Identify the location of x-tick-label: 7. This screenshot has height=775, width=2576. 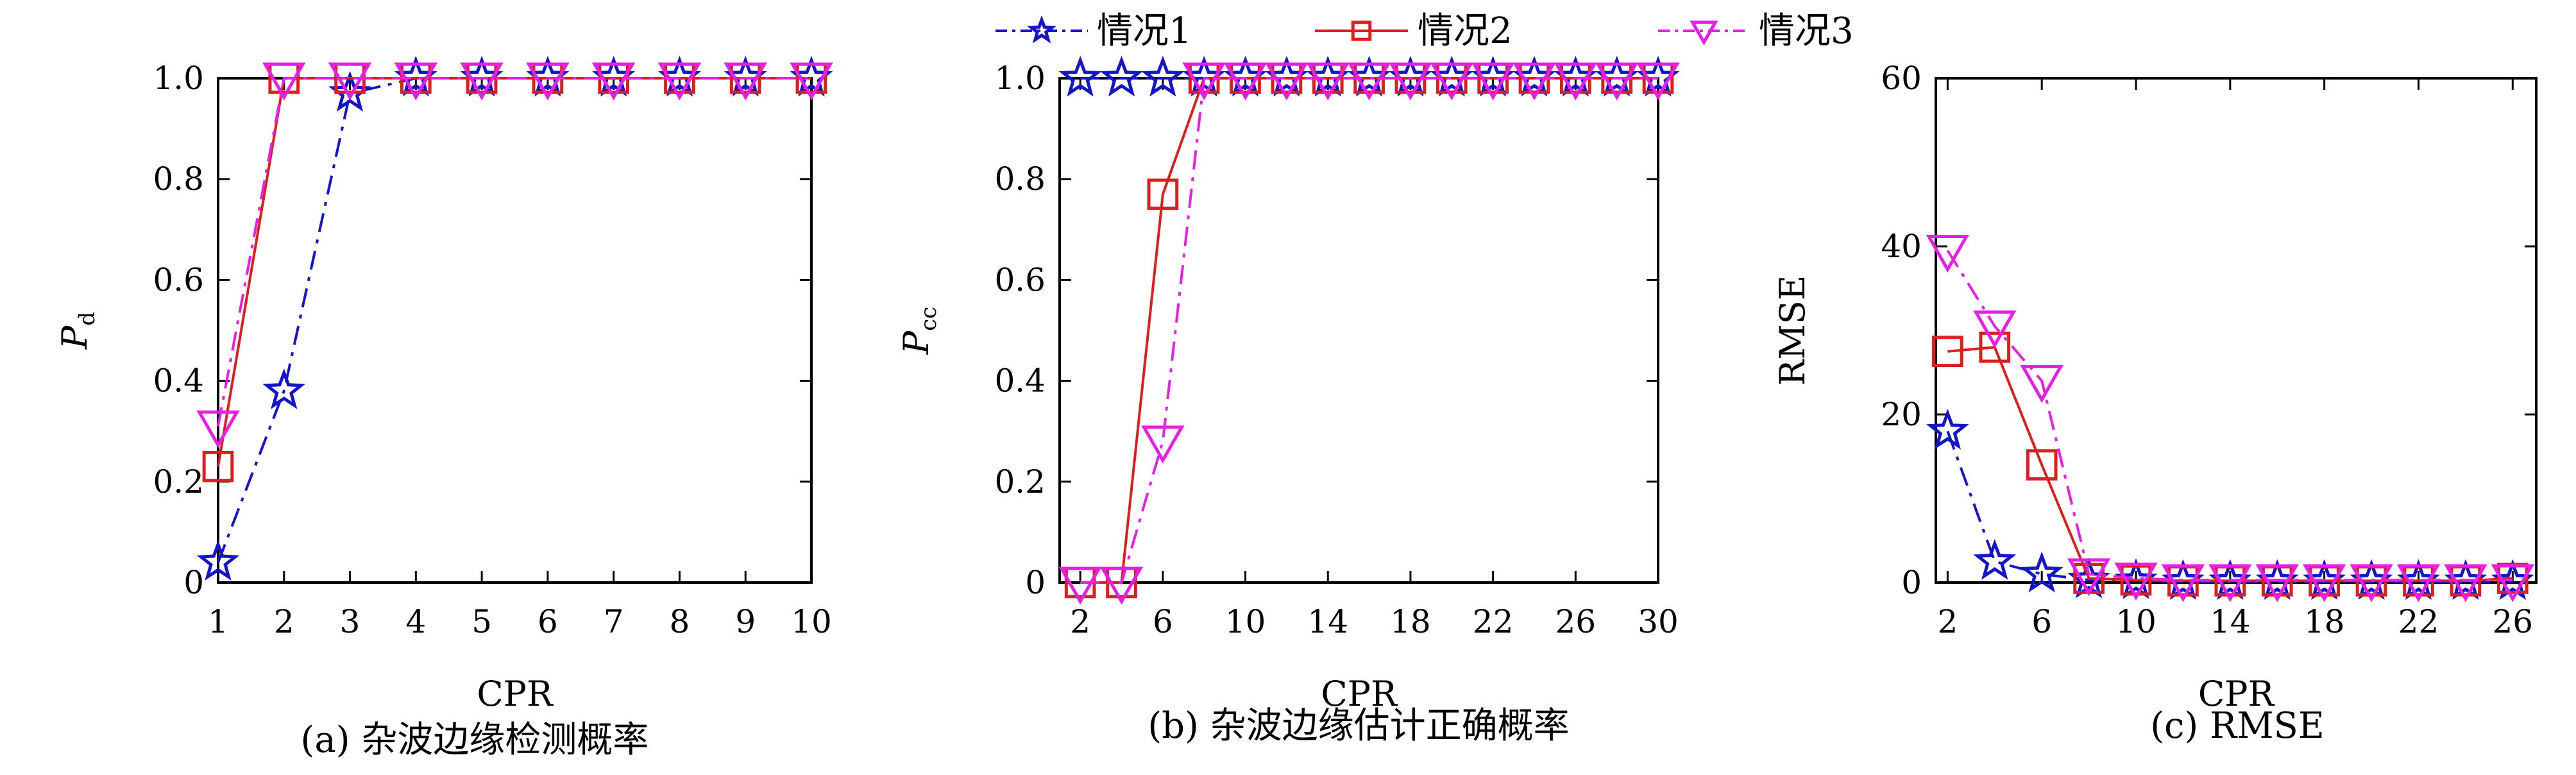
(614, 621).